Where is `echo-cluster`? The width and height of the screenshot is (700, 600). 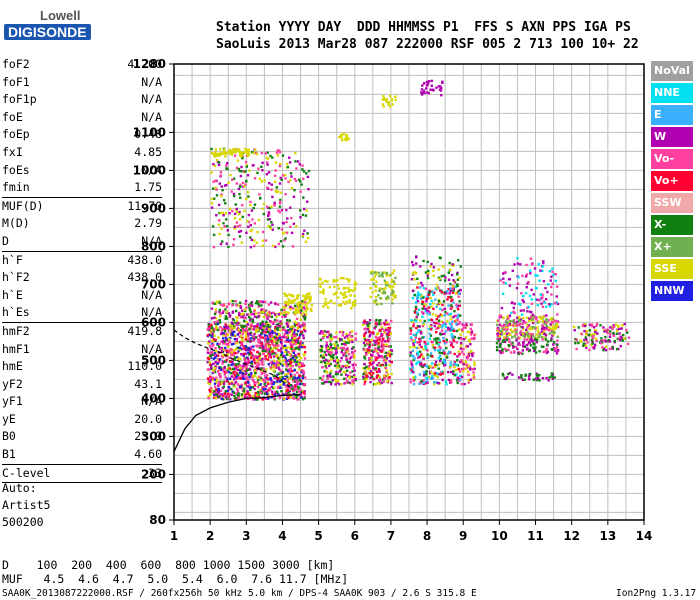
echo-cluster is located at coordinates (602, 337).